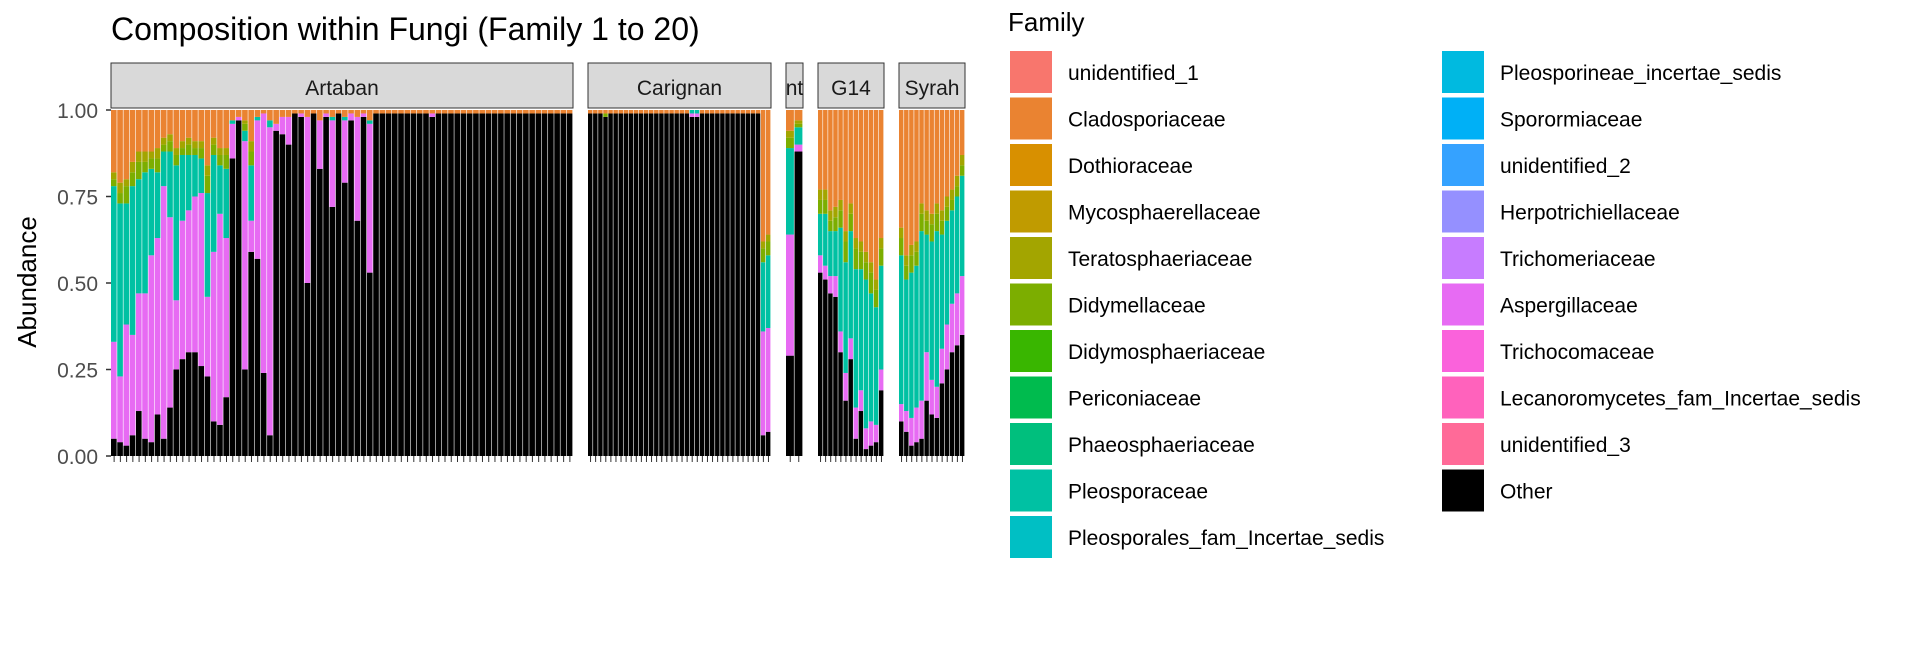 This screenshot has height=672, width=1920. Describe the element at coordinates (679, 262) in the screenshot. I see `facet-panel-carignan: Carignan` at that location.